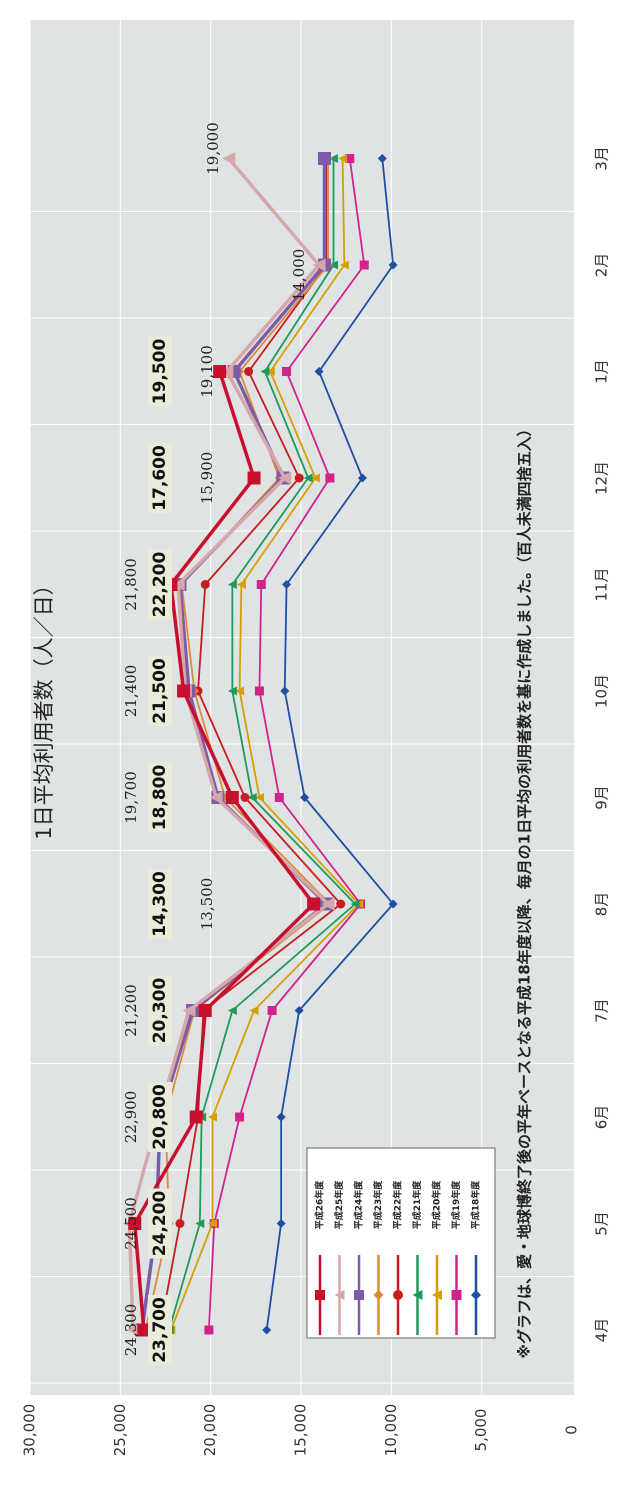 This screenshot has width=627, height=1499. Describe the element at coordinates (131, 584) in the screenshot. I see `data-label: 21,800` at that location.